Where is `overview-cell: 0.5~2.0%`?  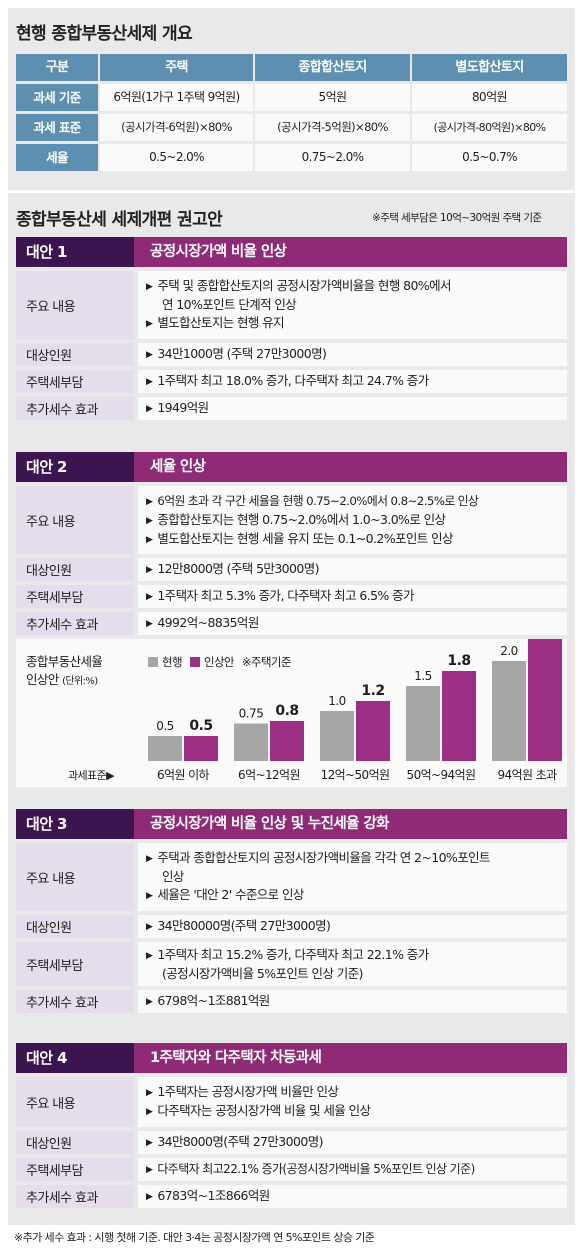 overview-cell: 0.5~2.0% is located at coordinates (176, 157).